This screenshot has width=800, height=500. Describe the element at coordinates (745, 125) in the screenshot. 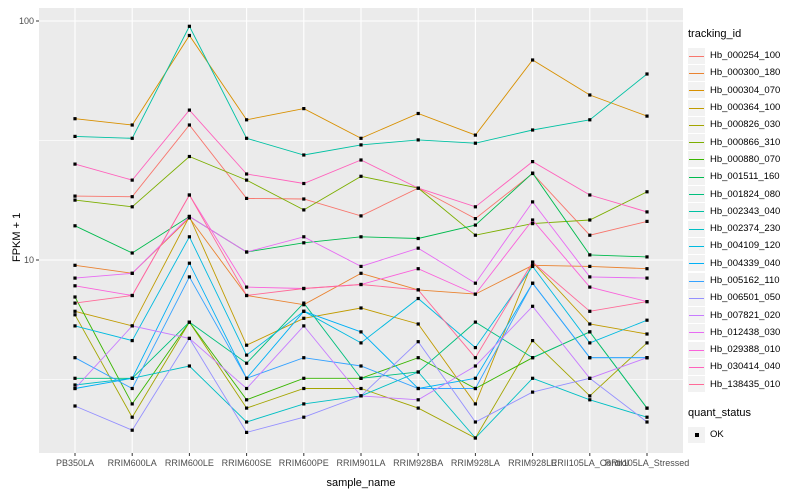

I see `legend-entry-label: Hb_000826_030` at that location.